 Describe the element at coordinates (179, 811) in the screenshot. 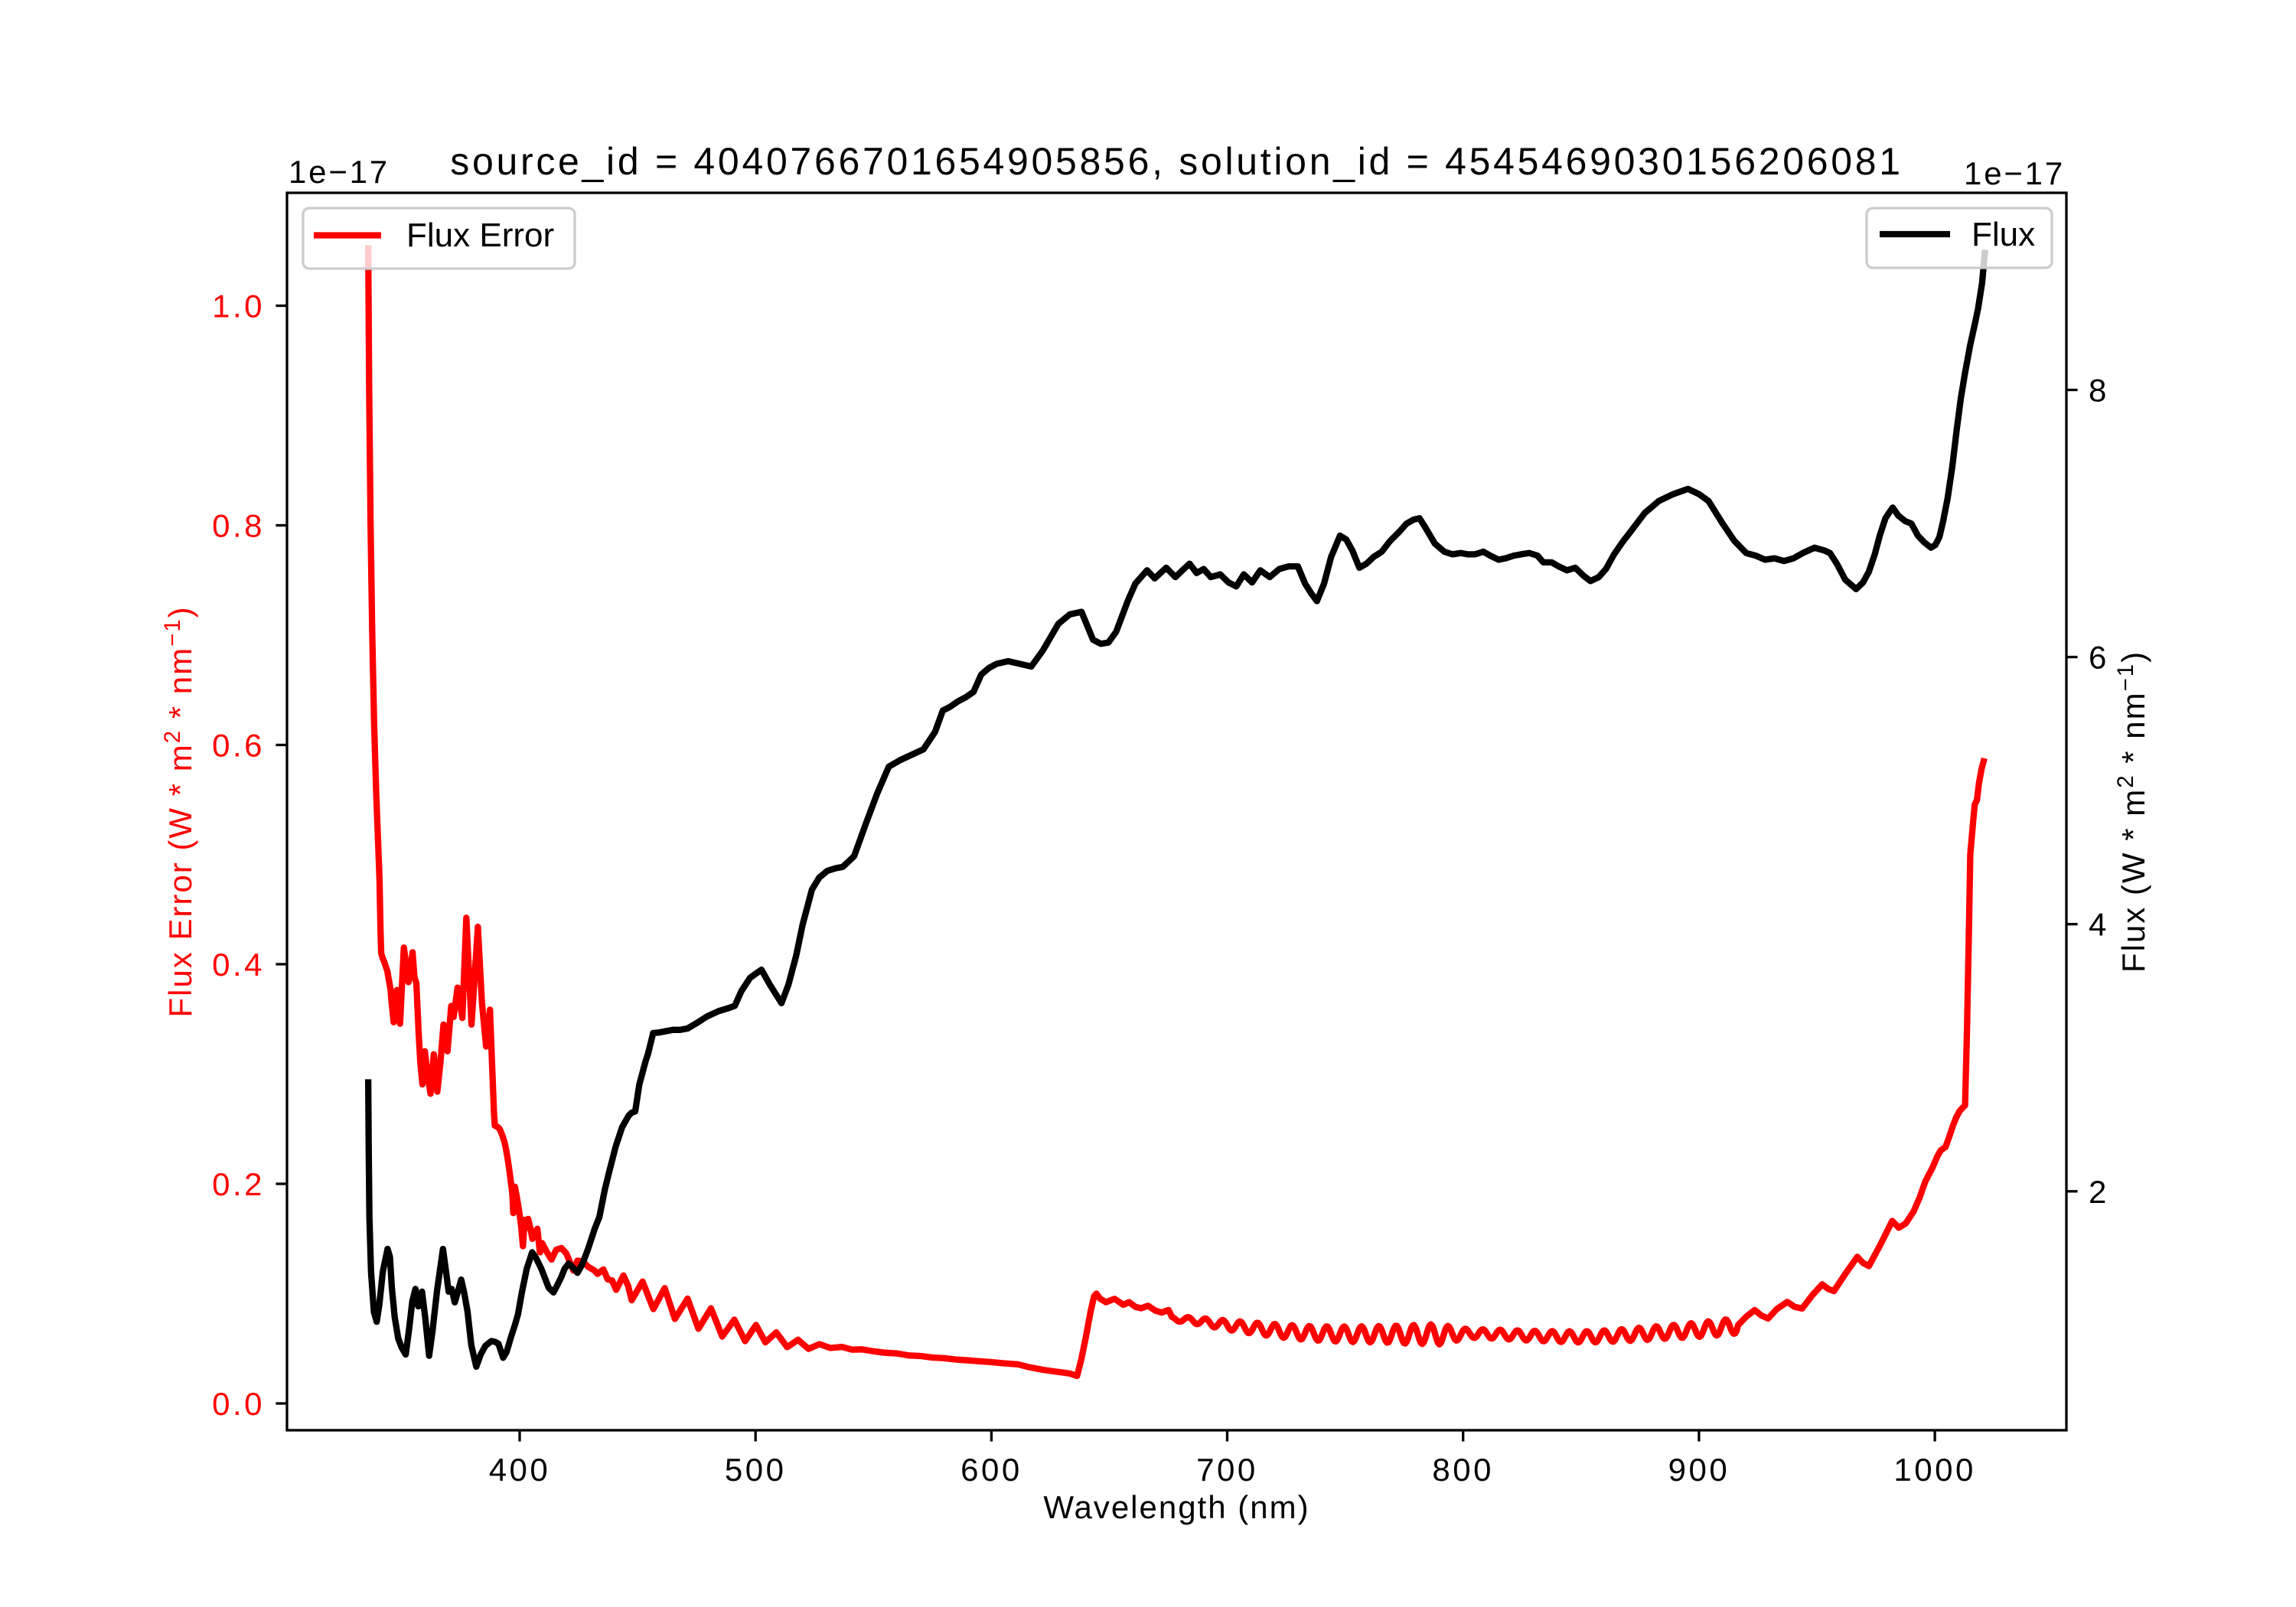

I see `svg-text: Flux Error (W * m2 * nm−1)` at that location.